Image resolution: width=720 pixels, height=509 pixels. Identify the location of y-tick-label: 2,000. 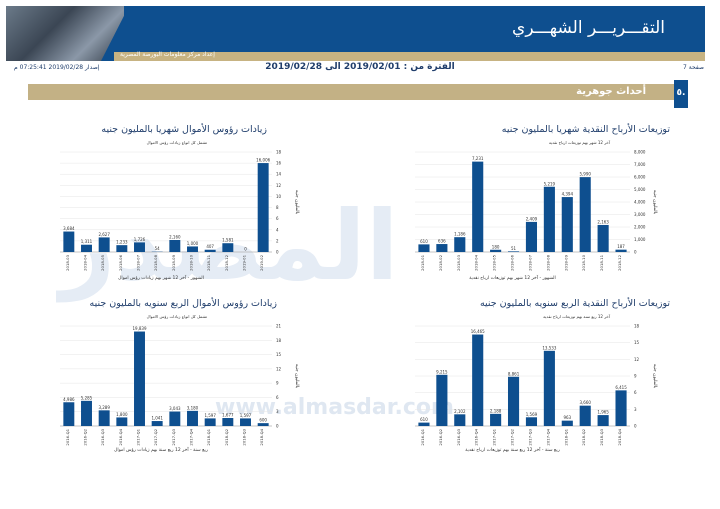
(640, 227).